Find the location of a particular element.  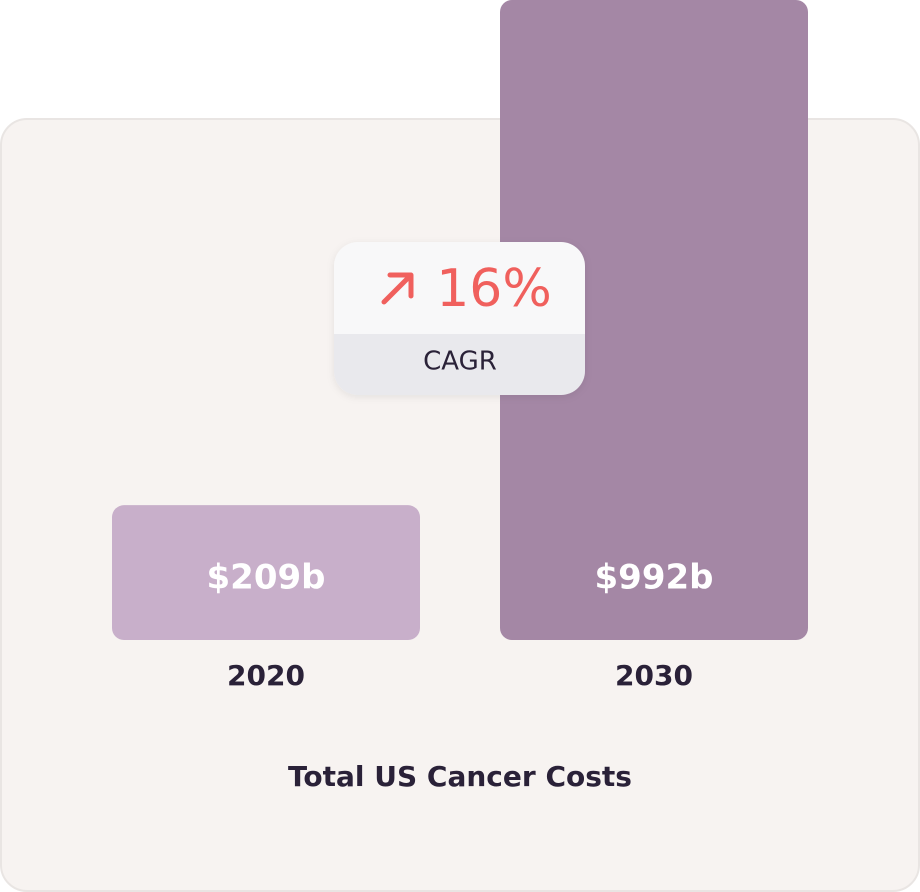

x-tick-label: 2030 is located at coordinates (654, 675).